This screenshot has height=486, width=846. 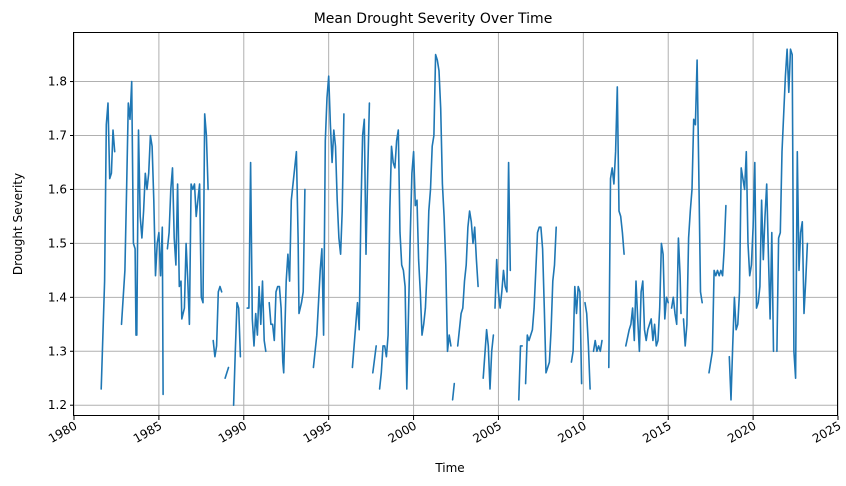 What do you see at coordinates (57, 351) in the screenshot?
I see `y-tick-label: 1.3` at bounding box center [57, 351].